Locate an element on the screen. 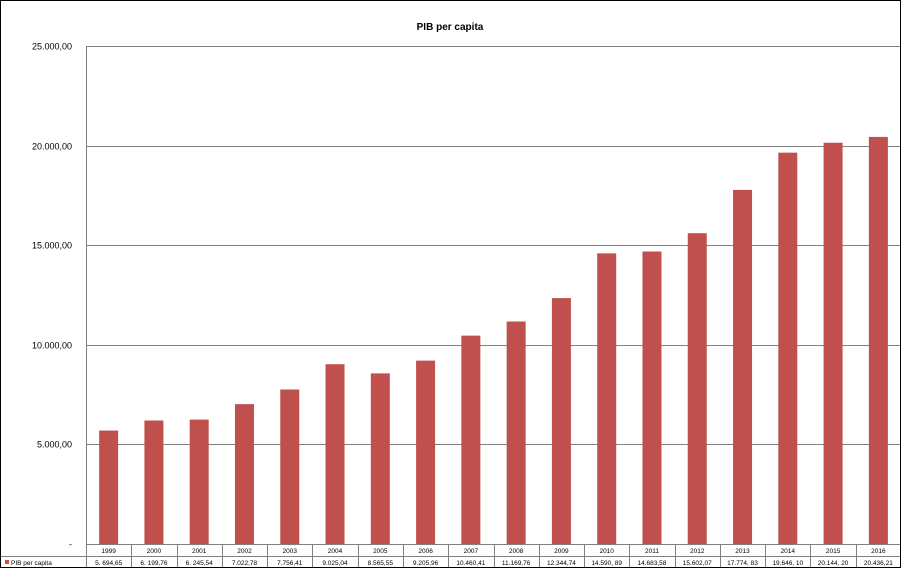 This screenshot has width=902, height=569. x-tick-label: 2015 is located at coordinates (833, 551).